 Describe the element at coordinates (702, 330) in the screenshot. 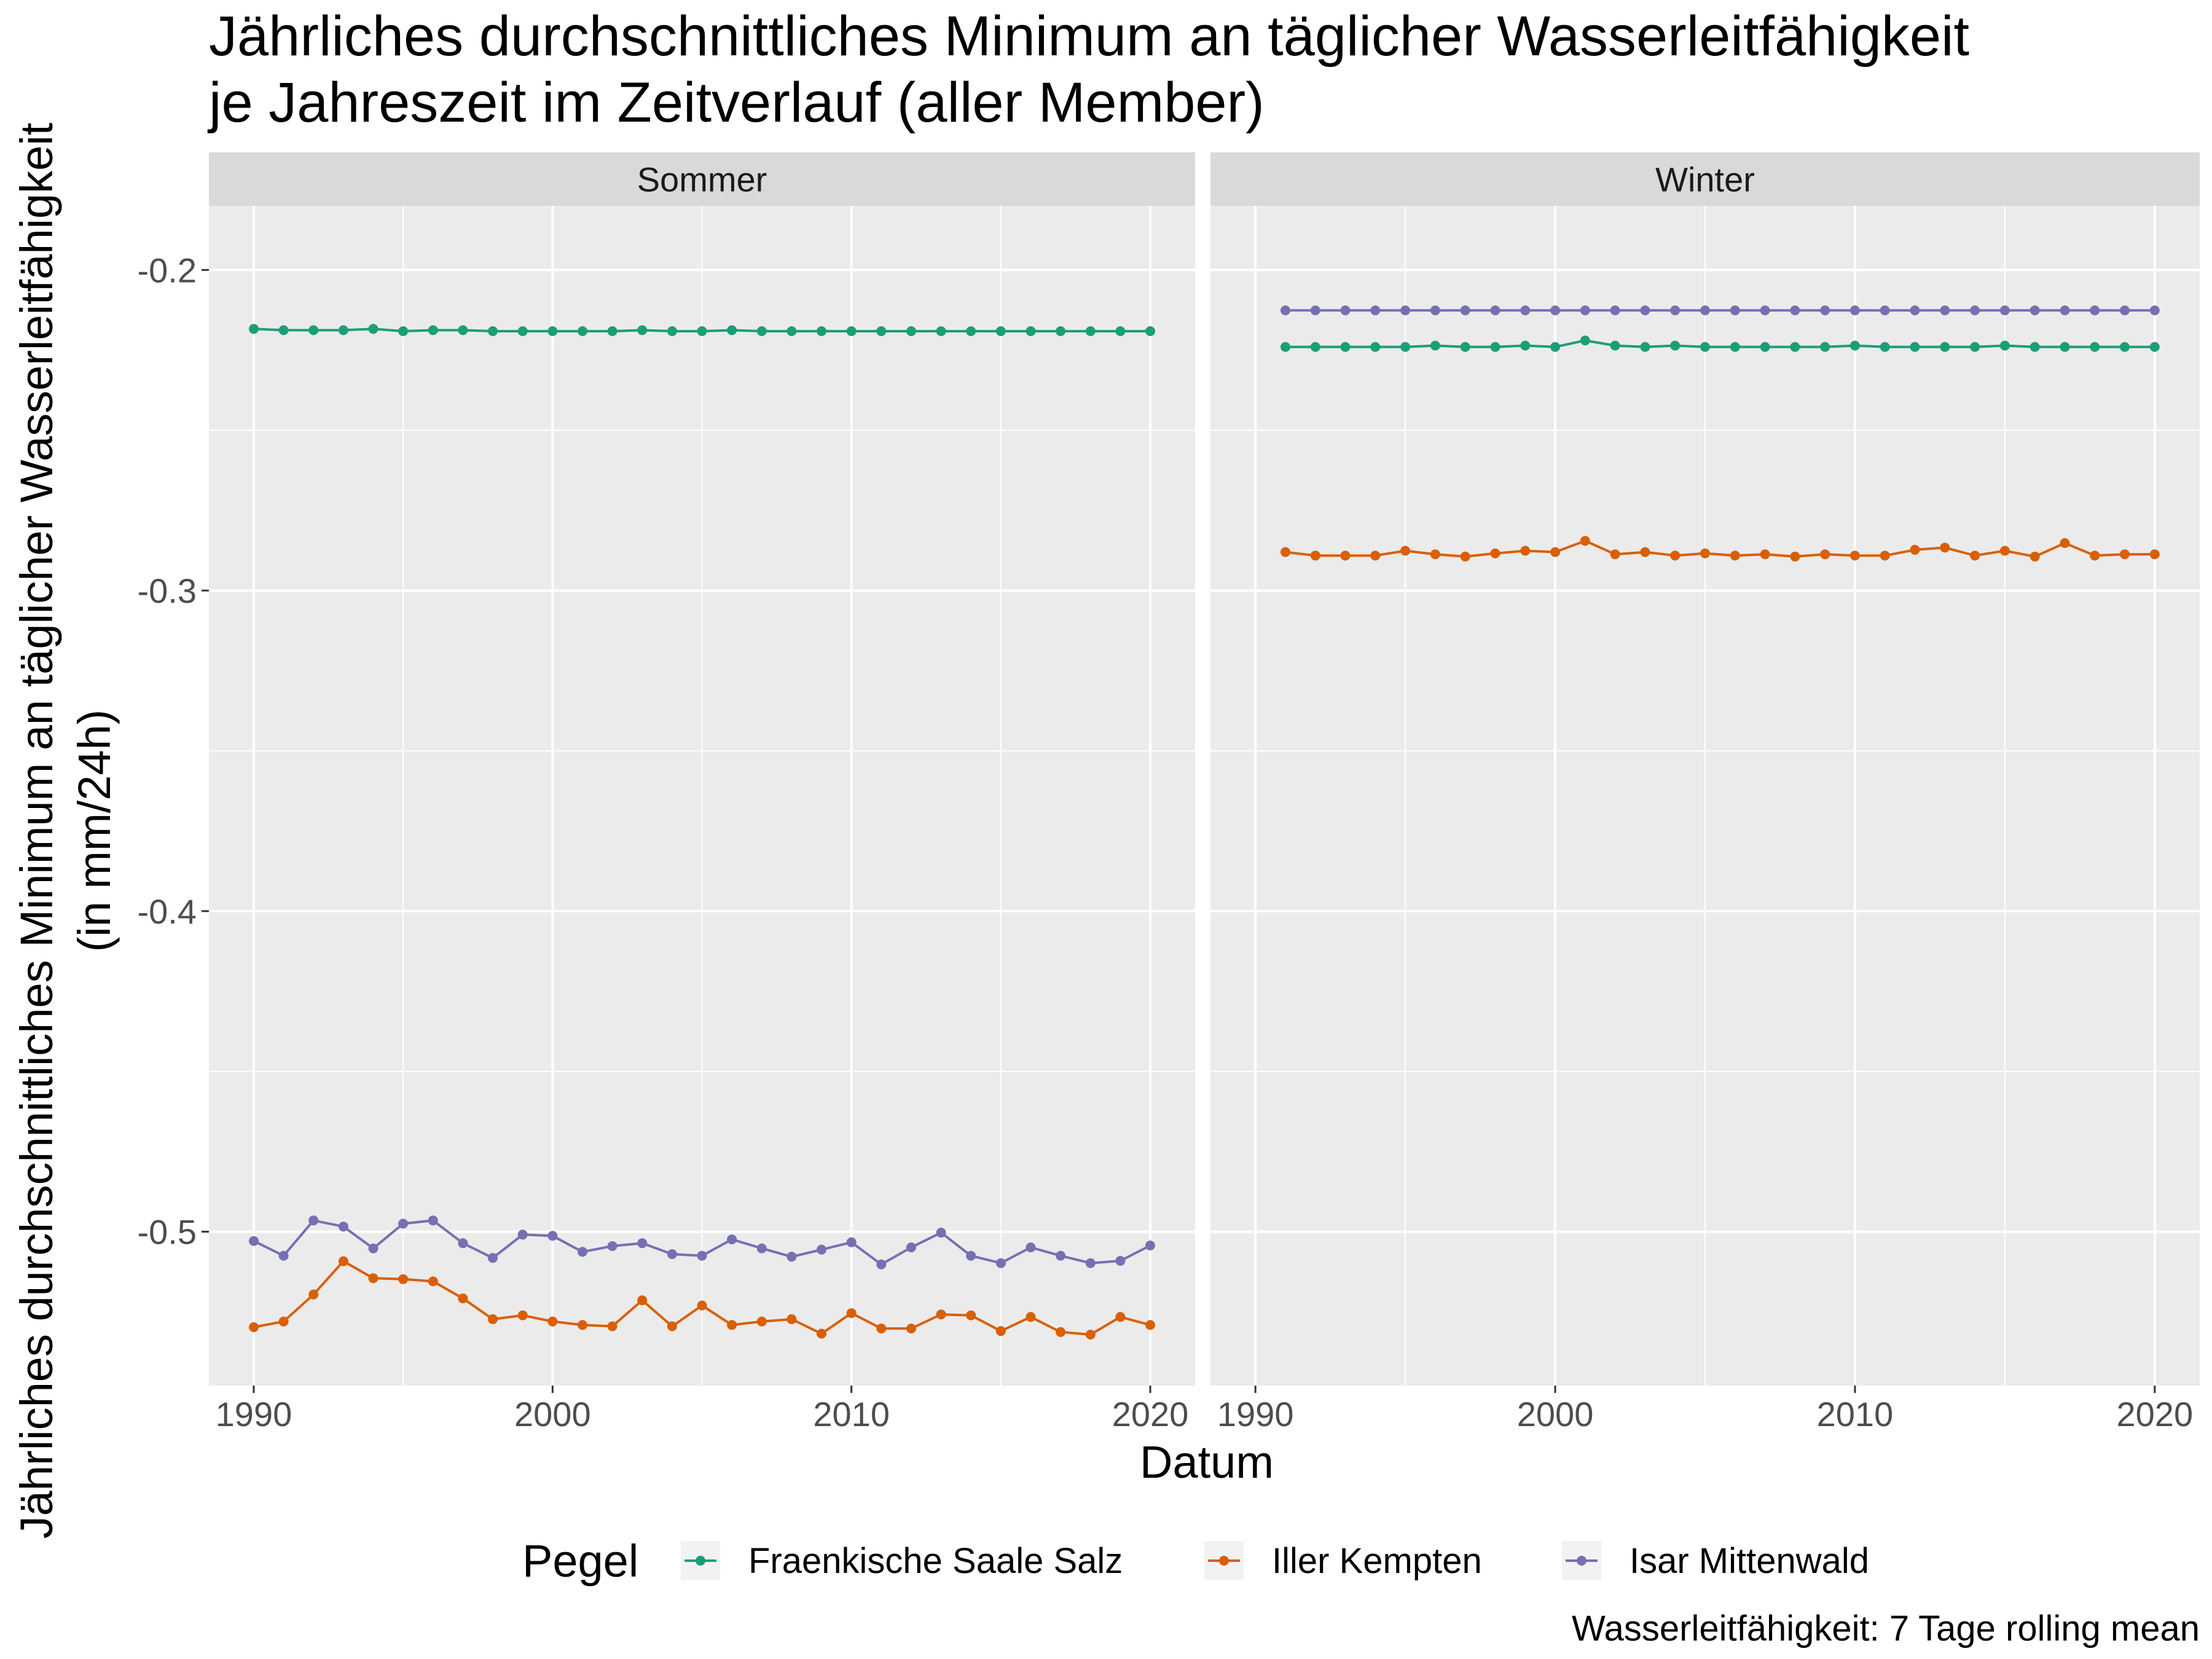

I see `series-fraenkische-saale-salz` at that location.